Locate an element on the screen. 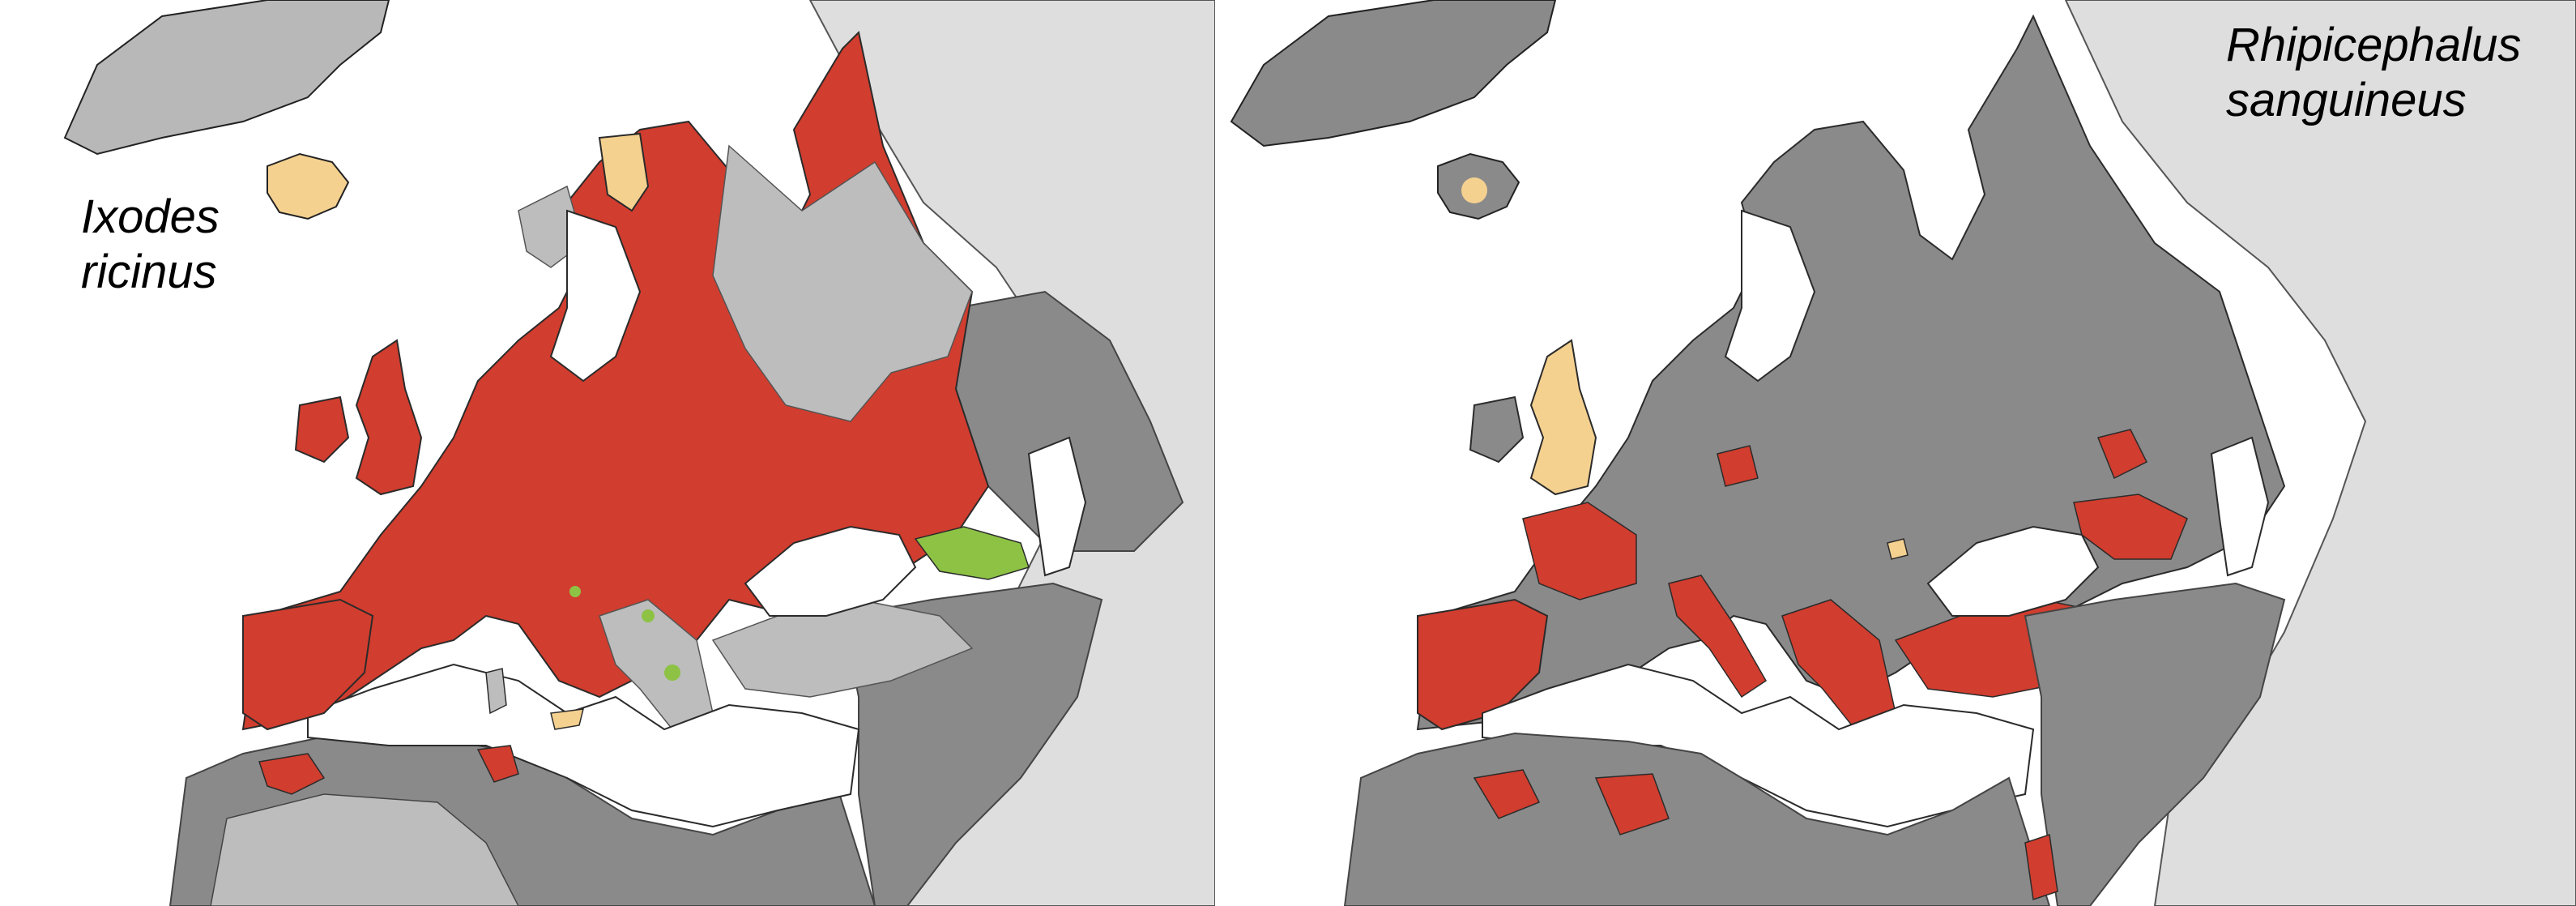  libya-present is located at coordinates (1632, 804).